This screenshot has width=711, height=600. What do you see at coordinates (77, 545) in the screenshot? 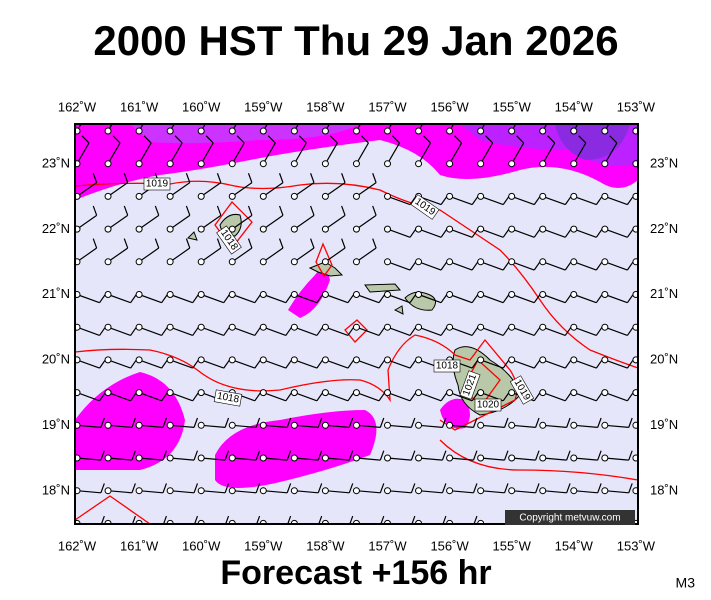
I see `longitude-label: 162˚W` at bounding box center [77, 545].